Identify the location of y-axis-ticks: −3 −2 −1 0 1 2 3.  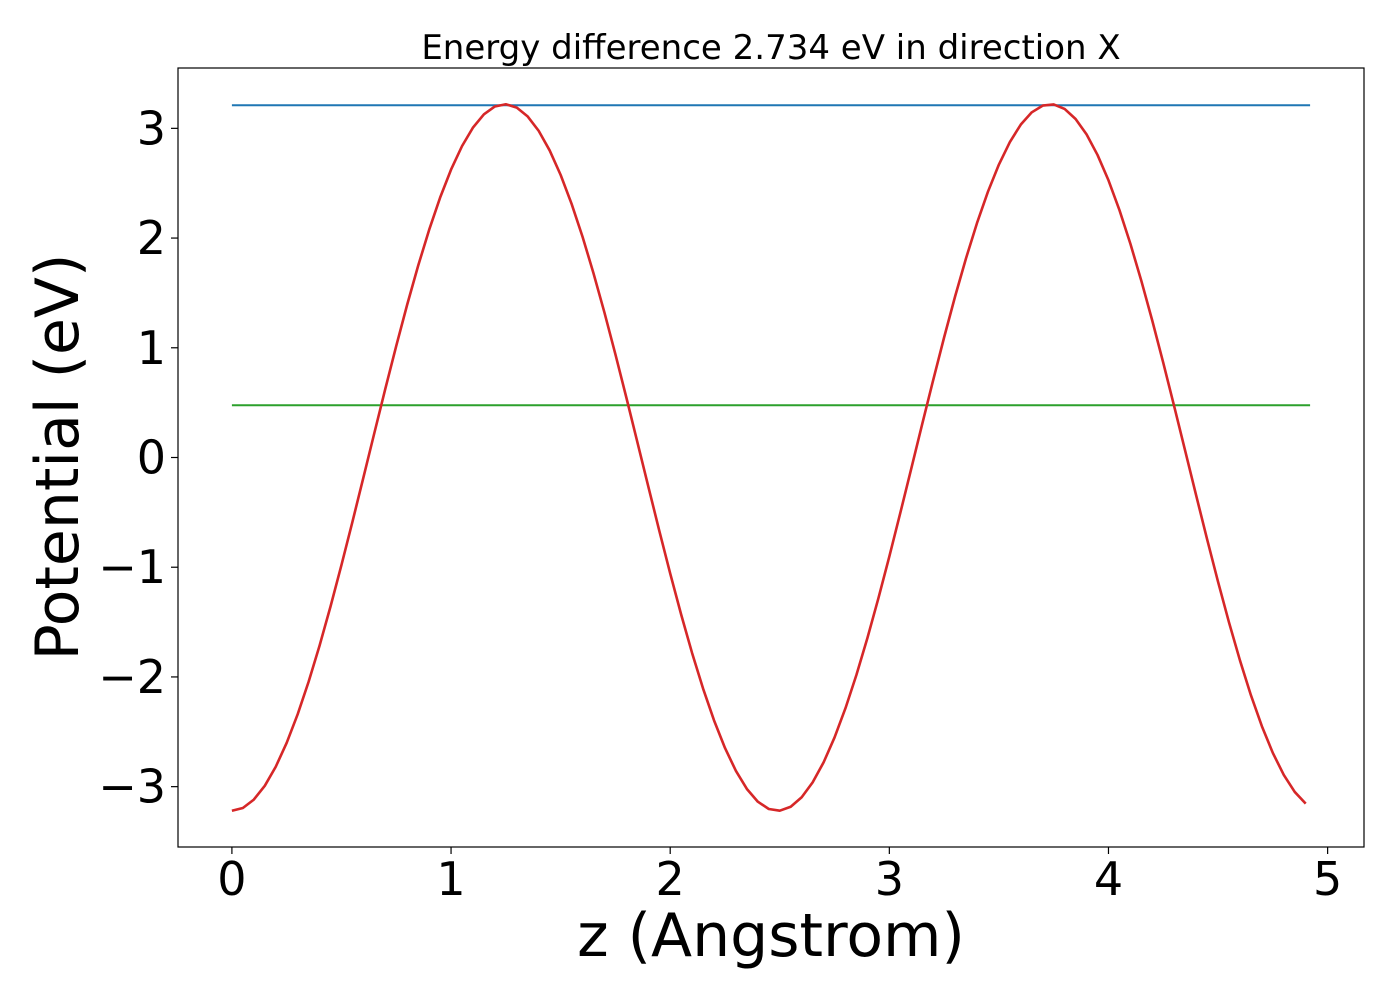
(138, 457).